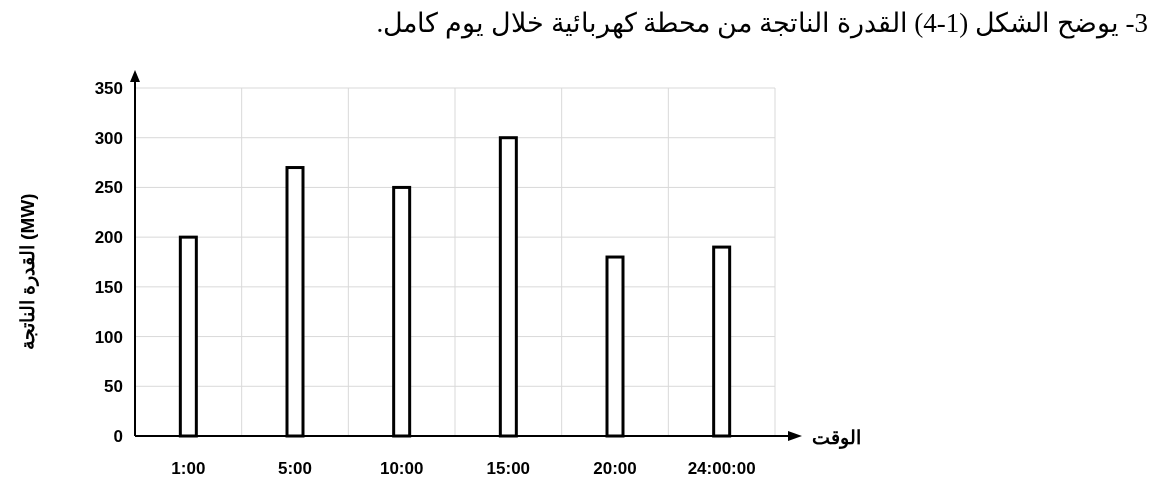  I want to click on x-tick-label: 15:00, so click(508, 468).